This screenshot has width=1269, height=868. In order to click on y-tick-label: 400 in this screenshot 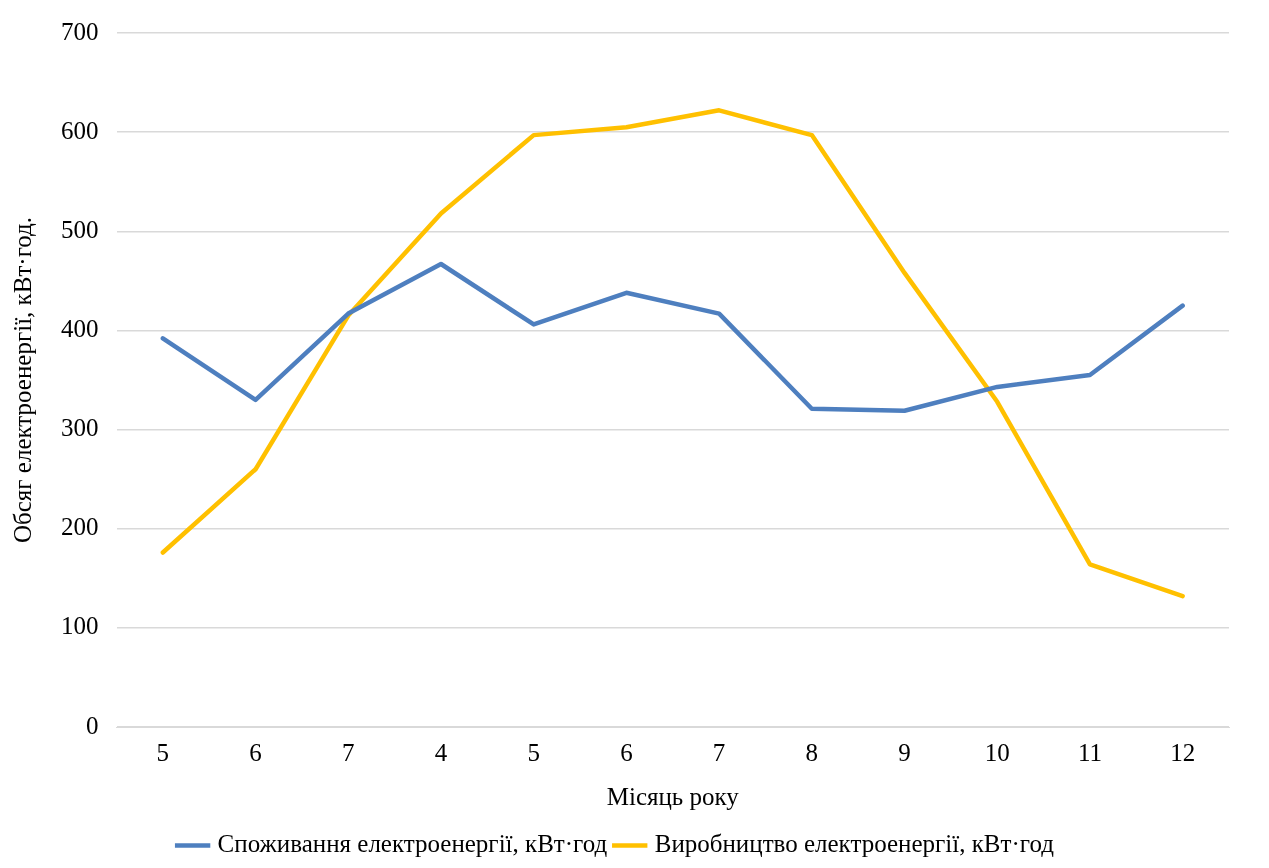, I will do `click(80, 328)`.